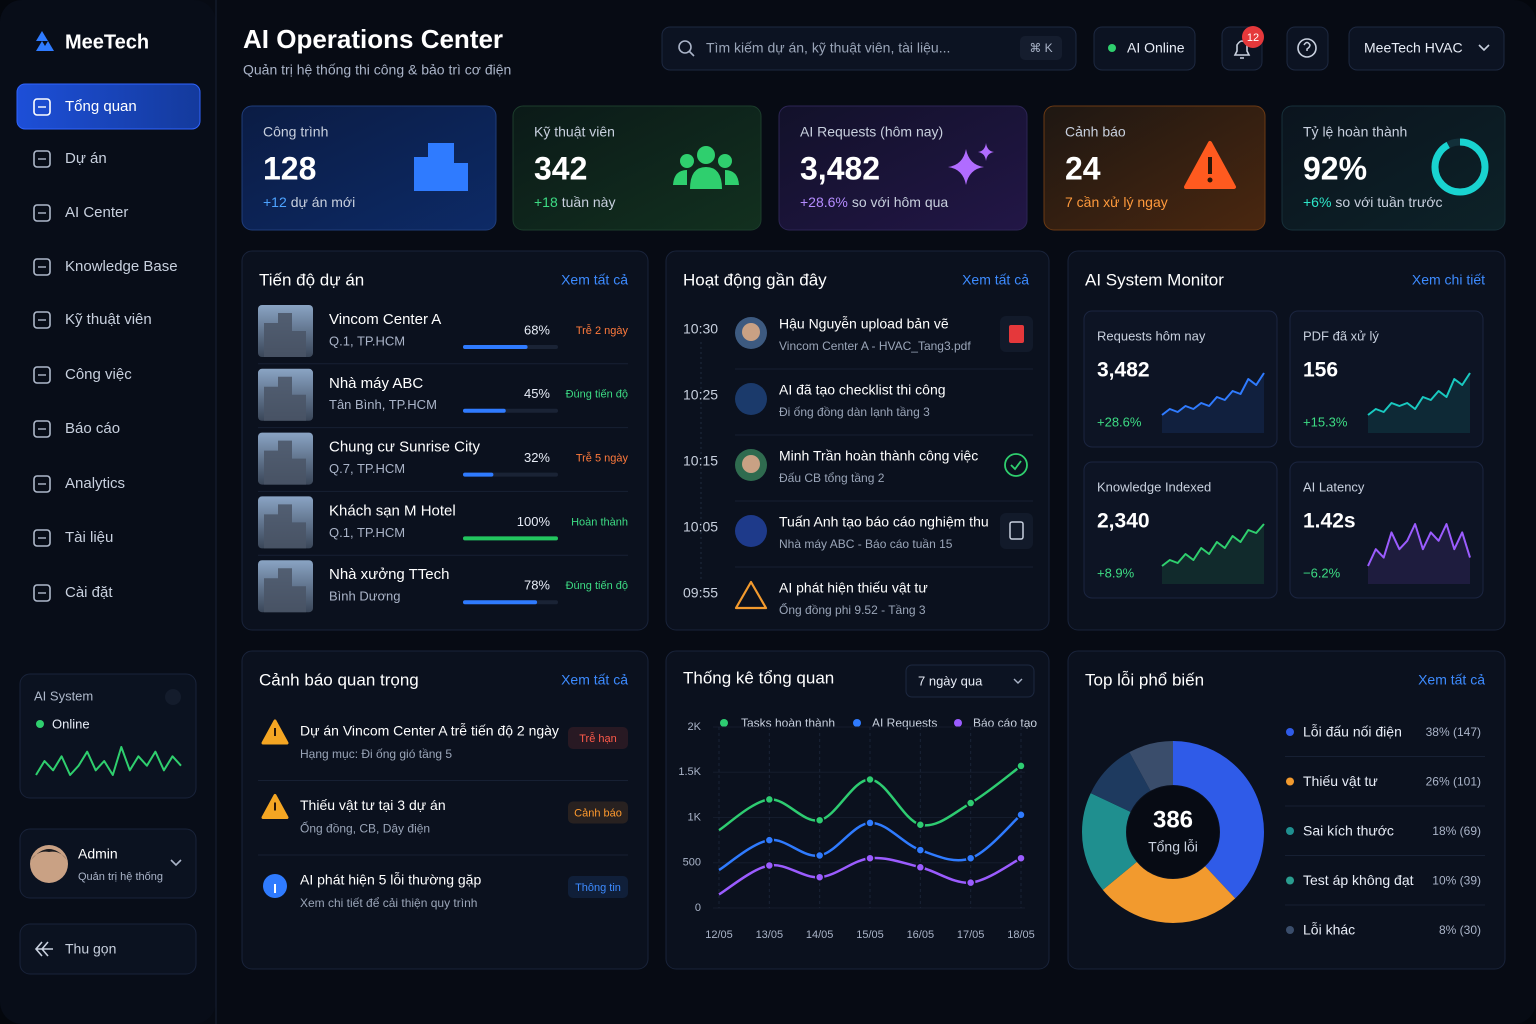 The width and height of the screenshot is (1536, 1024). I want to click on bell-icon, so click(1242, 49).